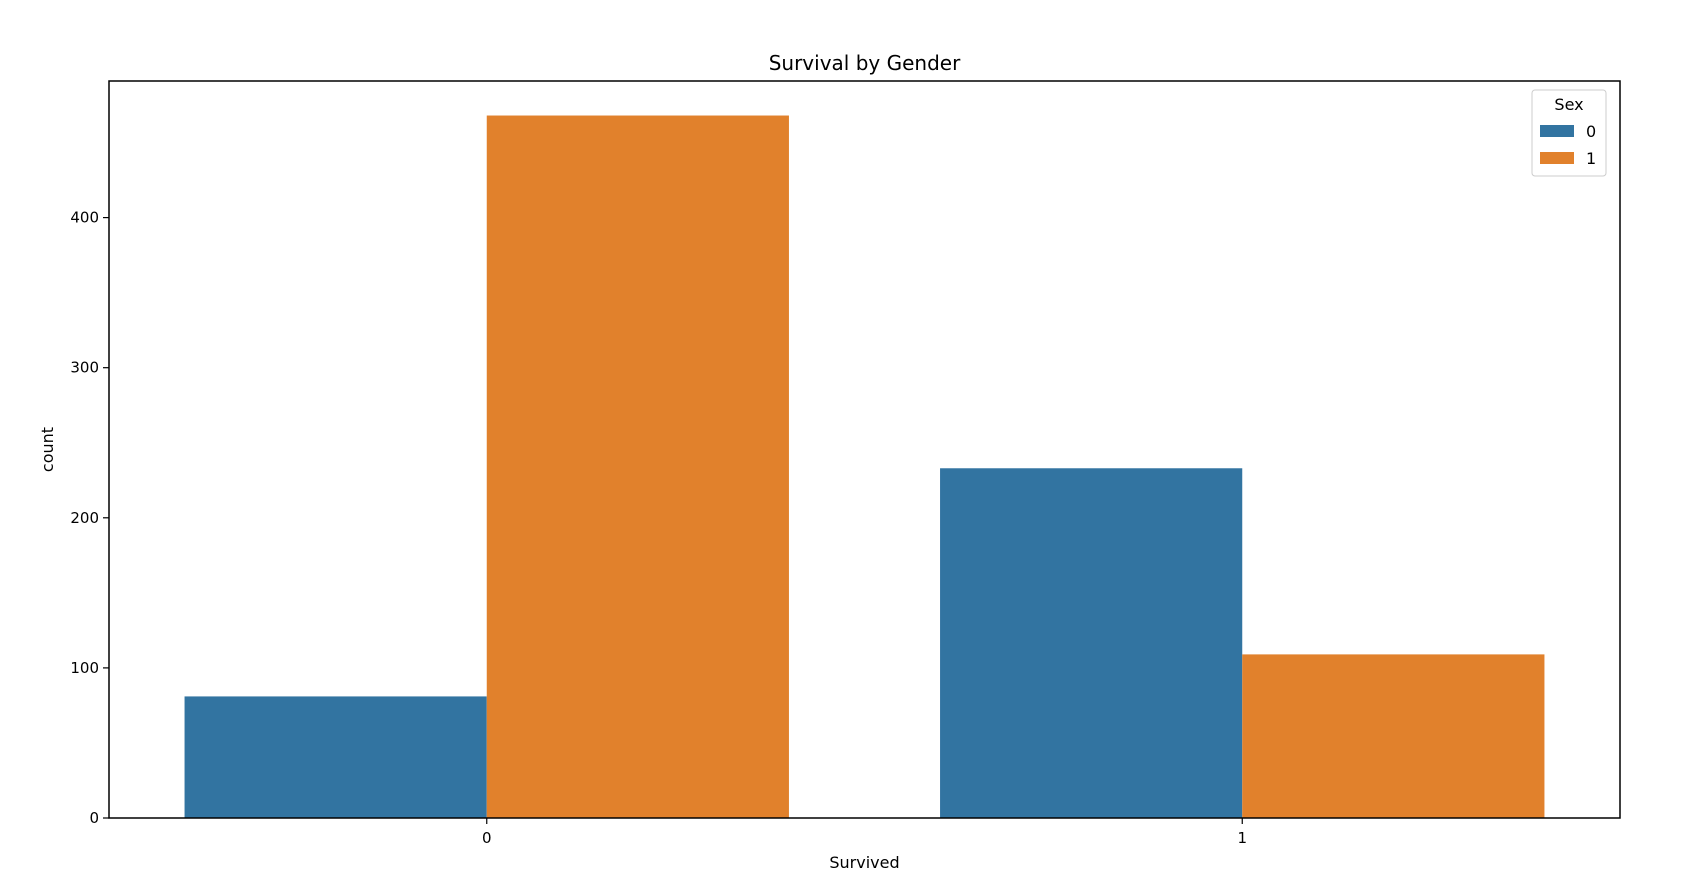 The height and width of the screenshot is (896, 1683). What do you see at coordinates (864, 862) in the screenshot?
I see `x-axis-label: Survived` at bounding box center [864, 862].